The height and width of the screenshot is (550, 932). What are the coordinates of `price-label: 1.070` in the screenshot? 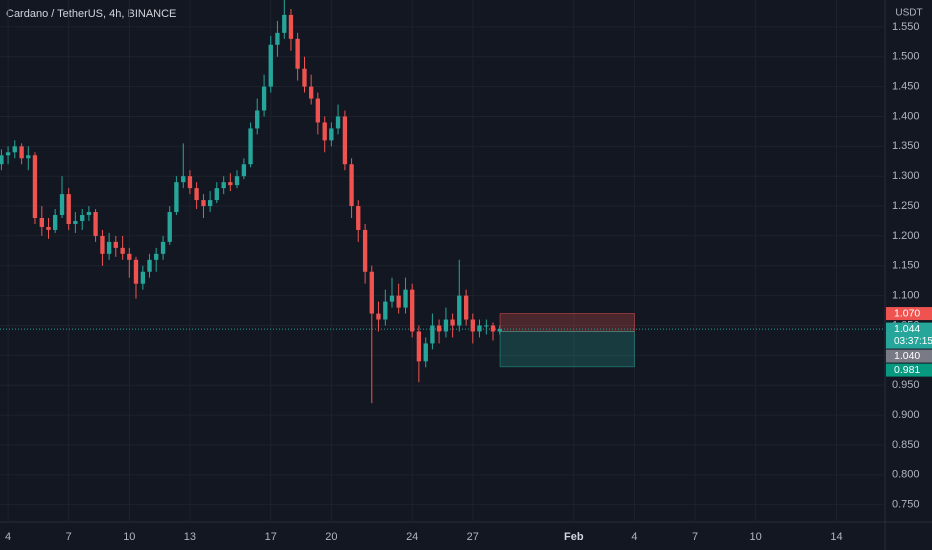 It's located at (907, 313).